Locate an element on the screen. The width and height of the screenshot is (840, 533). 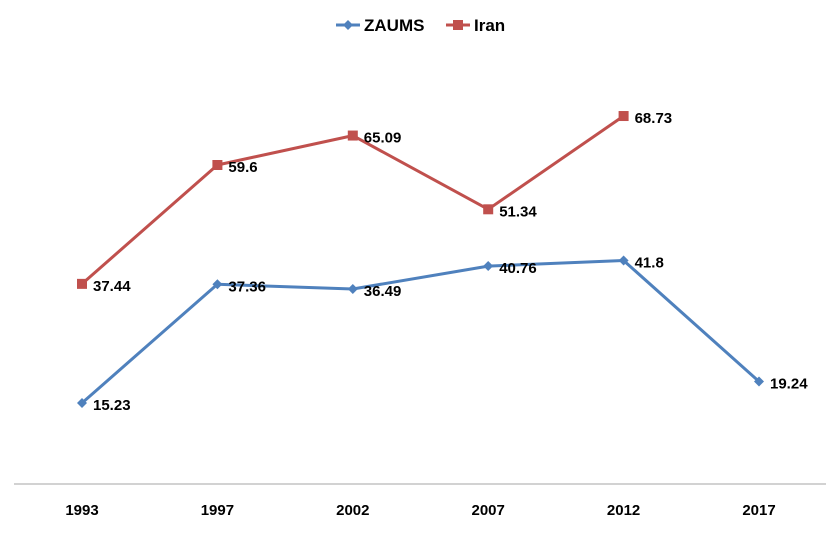
legend-item-zaums: ZAUMS is located at coordinates (380, 25).